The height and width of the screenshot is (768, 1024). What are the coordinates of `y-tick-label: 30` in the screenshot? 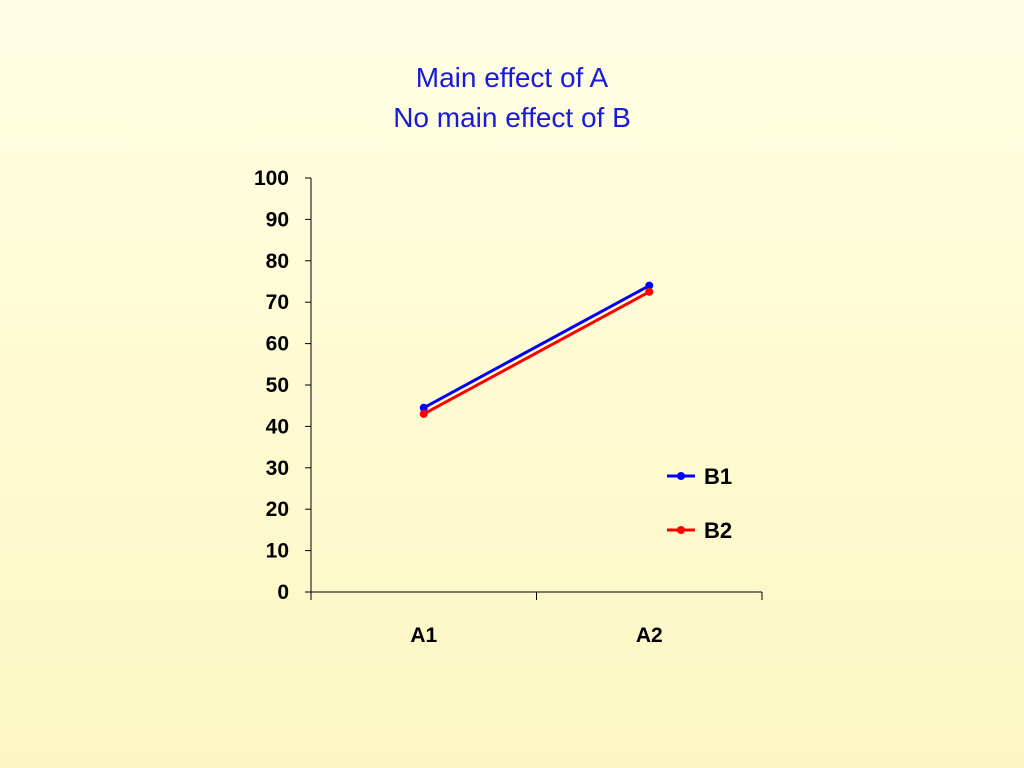 It's located at (277, 468).